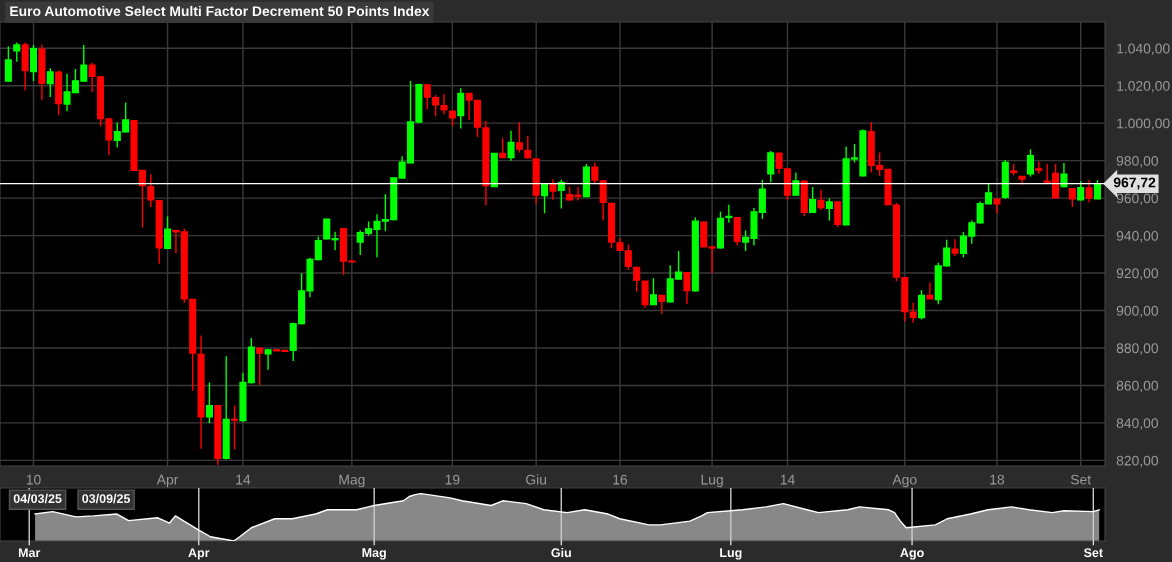 This screenshot has width=1172, height=562. Describe the element at coordinates (37, 498) in the screenshot. I see `annotation: 04/03/25` at that location.